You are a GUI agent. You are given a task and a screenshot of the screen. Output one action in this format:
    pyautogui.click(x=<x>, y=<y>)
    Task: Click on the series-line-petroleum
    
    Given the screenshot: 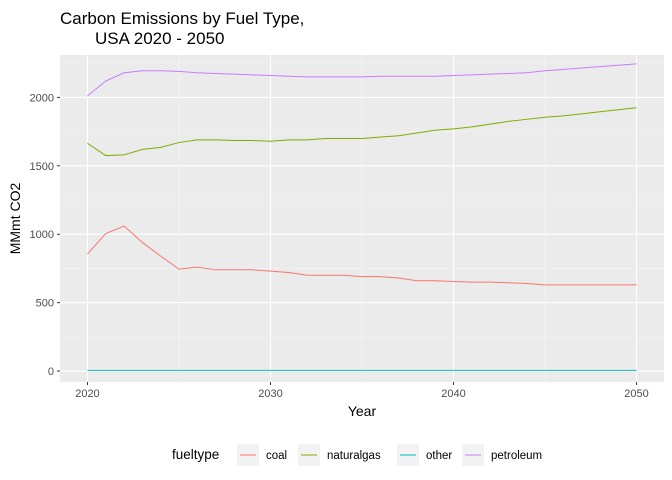 What is the action you would take?
    pyautogui.click(x=362, y=80)
    